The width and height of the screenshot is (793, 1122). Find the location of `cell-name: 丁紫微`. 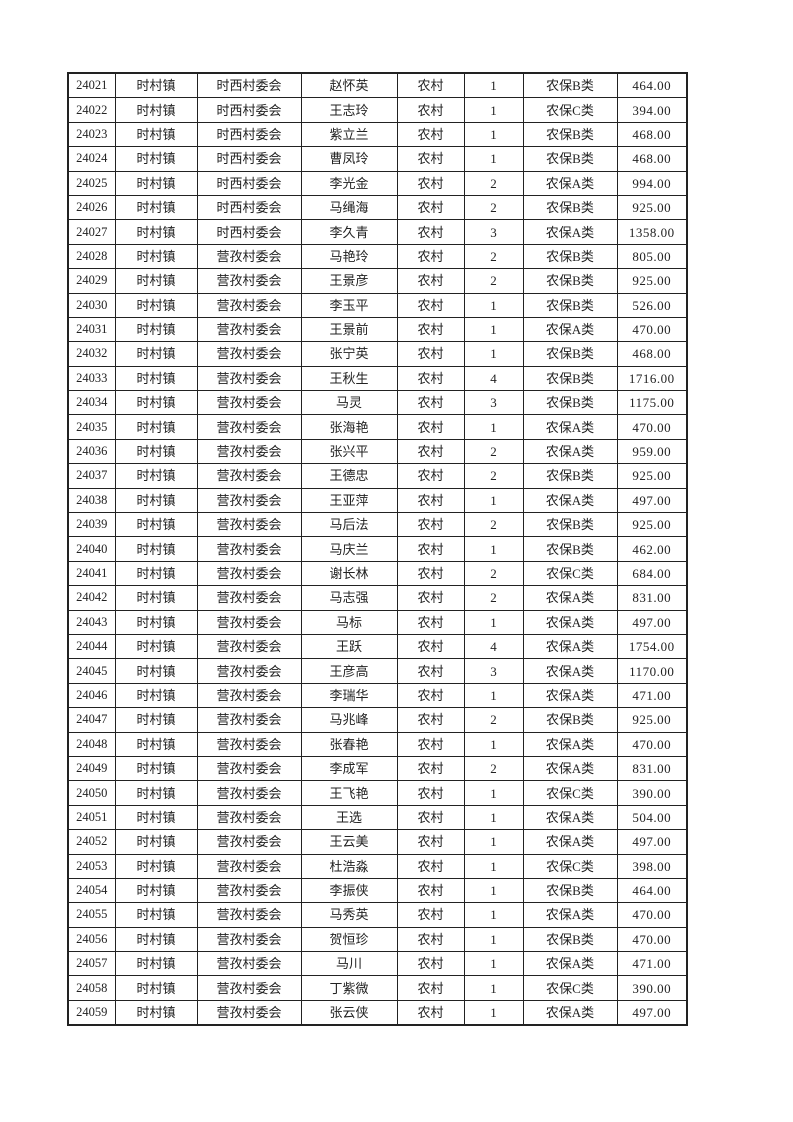

cell-name: 丁紫微 is located at coordinates (349, 988).